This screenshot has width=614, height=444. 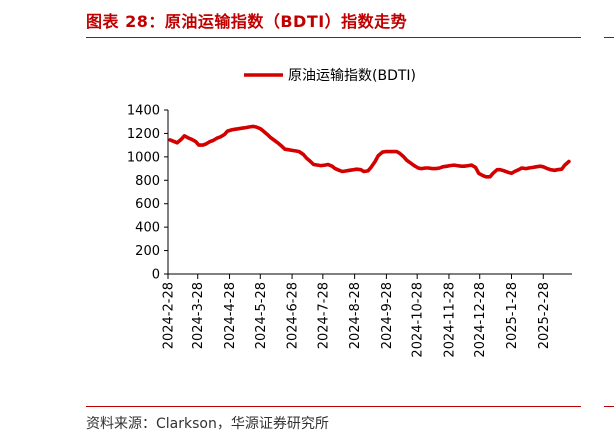 I want to click on x-tick-label: 2024-9-28, so click(x=387, y=315).